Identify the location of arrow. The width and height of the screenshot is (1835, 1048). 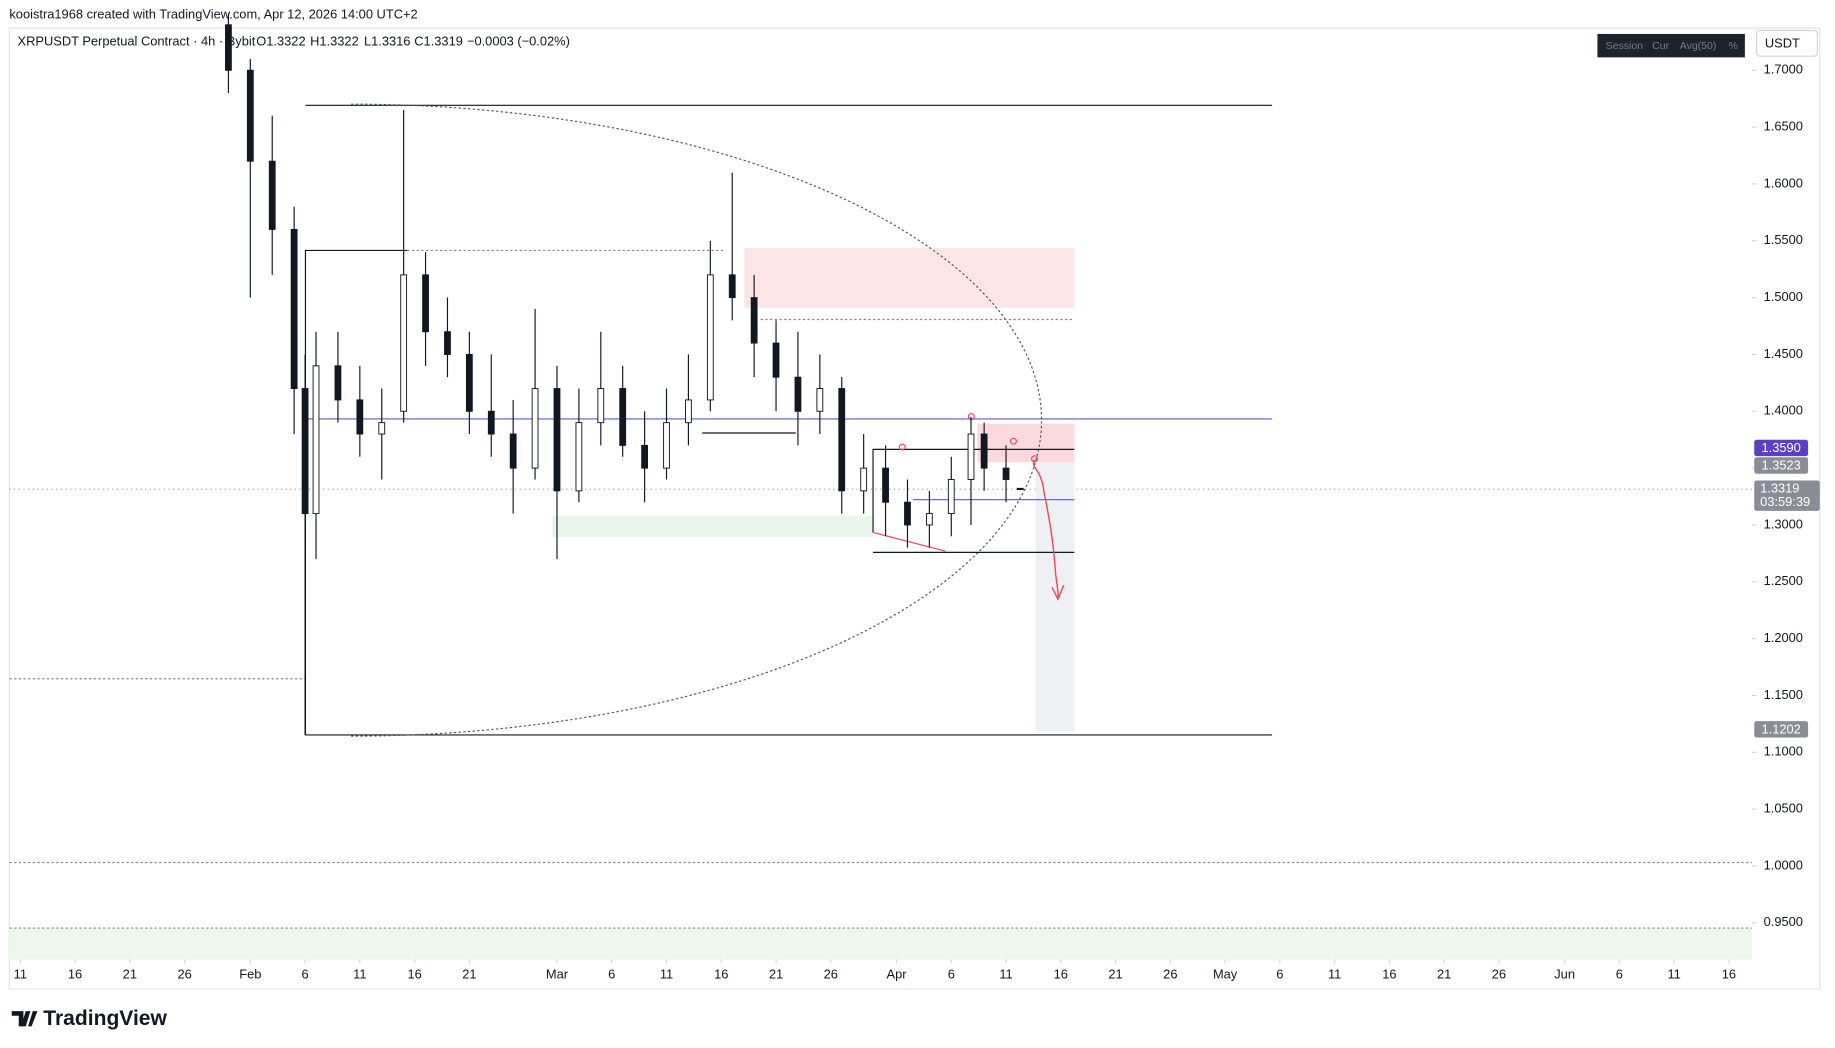
(1048, 530).